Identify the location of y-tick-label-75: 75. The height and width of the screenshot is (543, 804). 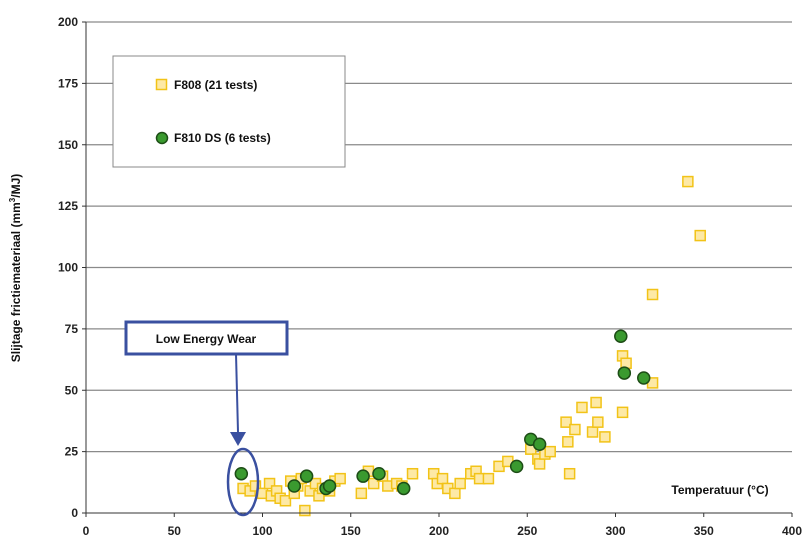
(72, 329).